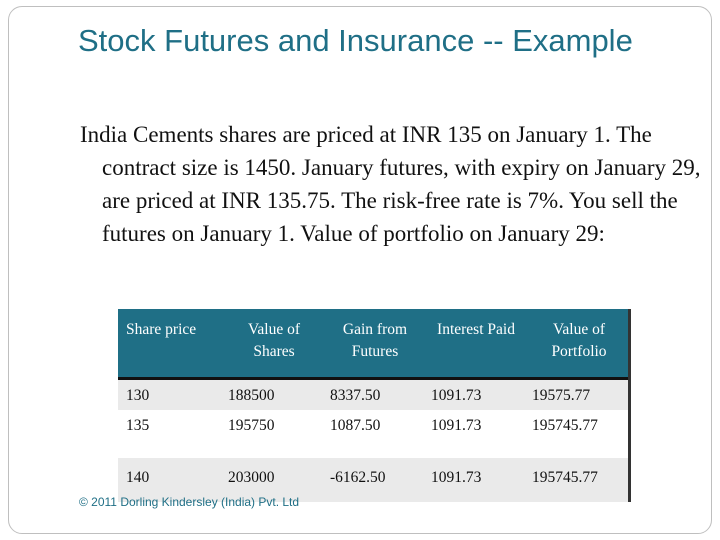 Image resolution: width=720 pixels, height=540 pixels. Describe the element at coordinates (561, 395) in the screenshot. I see `cell-value-of-portfolio: 19575.77` at that location.